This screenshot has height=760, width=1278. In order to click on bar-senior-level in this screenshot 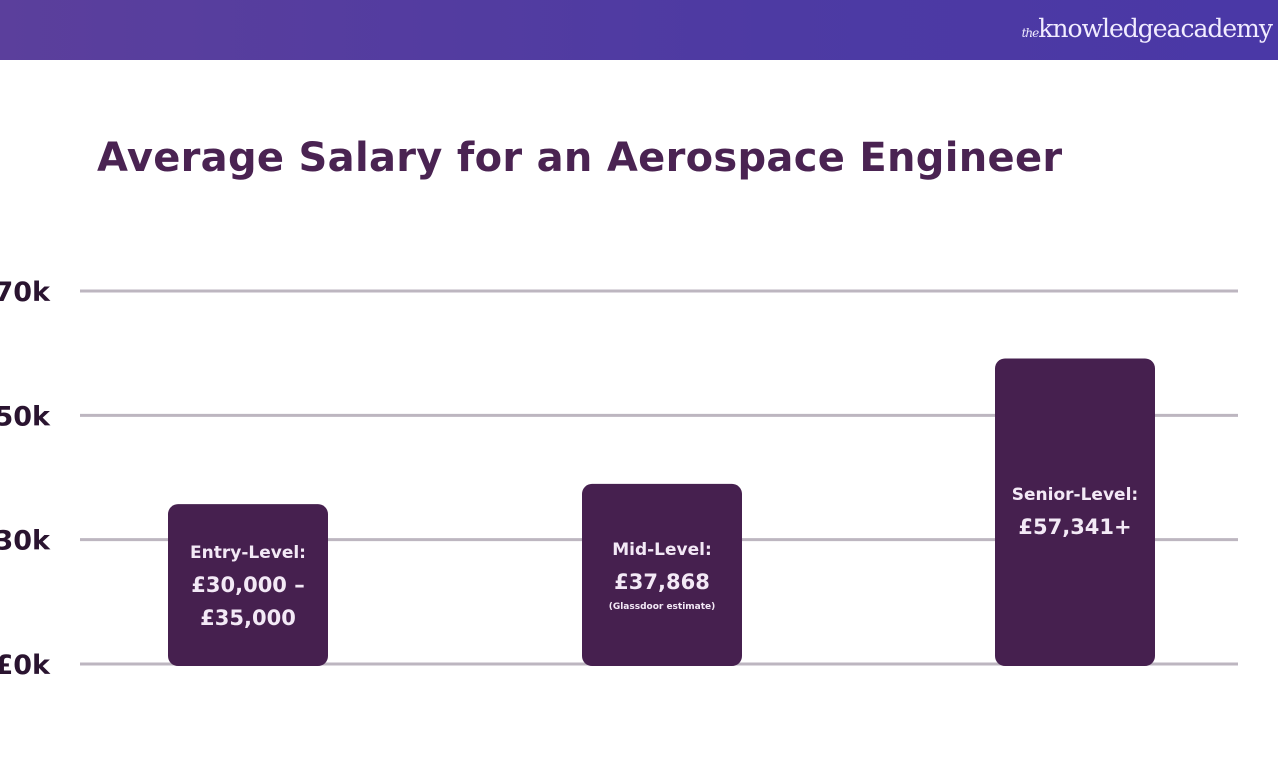, I will do `click(1075, 512)`.